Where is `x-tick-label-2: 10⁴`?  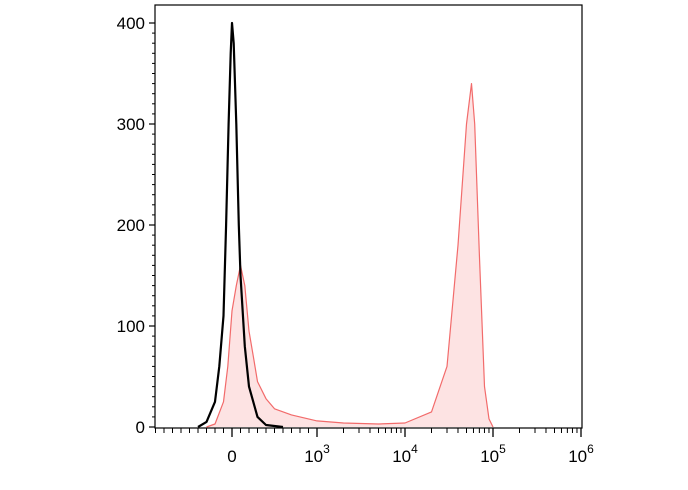 x-tick-label-2: 10⁴ is located at coordinates (405, 454).